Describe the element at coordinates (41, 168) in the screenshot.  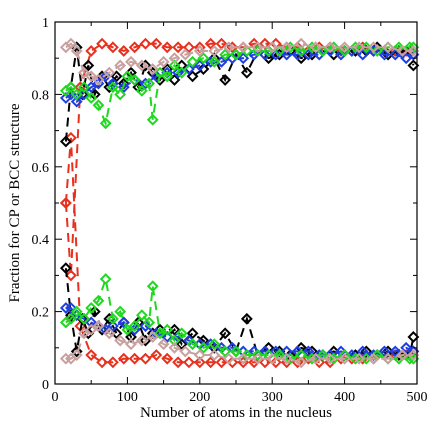
I see `y-tick-label: 0.6` at that location.